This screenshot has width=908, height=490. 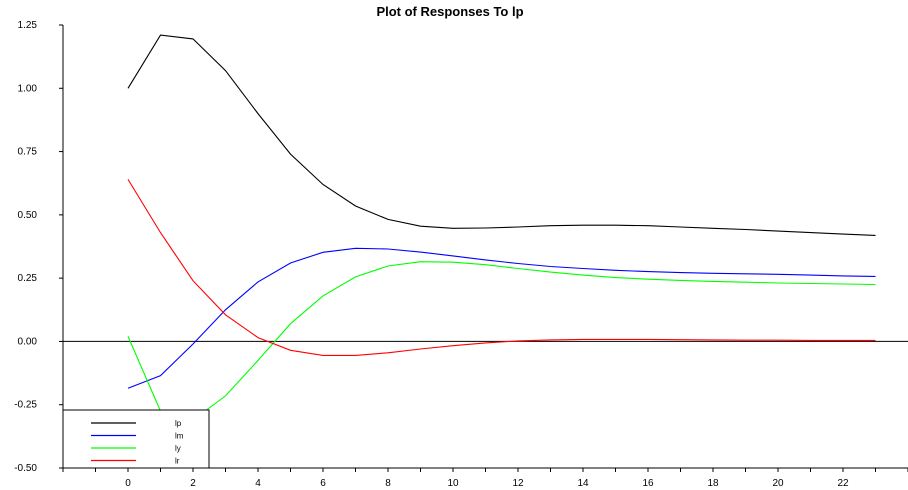 What do you see at coordinates (28, 278) in the screenshot?
I see `y-tick-label: 0.25` at bounding box center [28, 278].